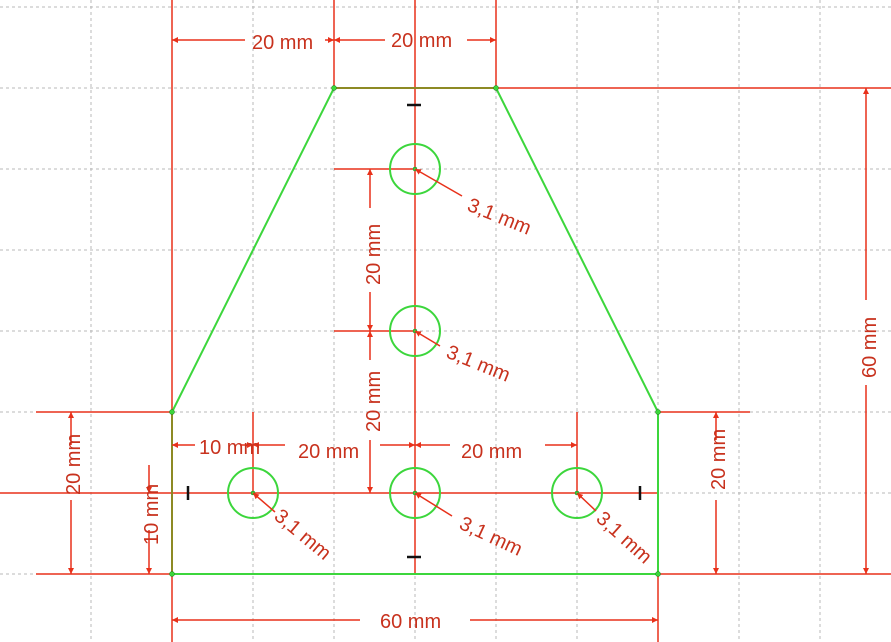 This screenshot has width=891, height=642. Describe the element at coordinates (415, 169) in the screenshot. I see `top-hole-circle` at that location.